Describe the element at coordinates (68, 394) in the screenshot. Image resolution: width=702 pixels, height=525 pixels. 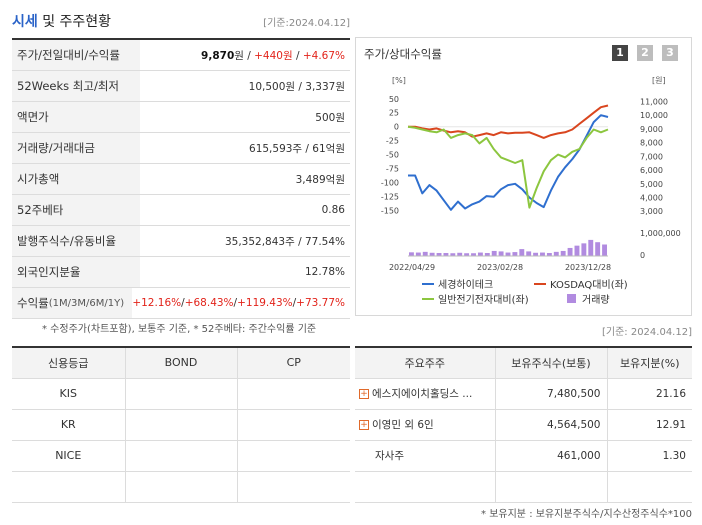
I see `credit-agency: KIS` at that location.